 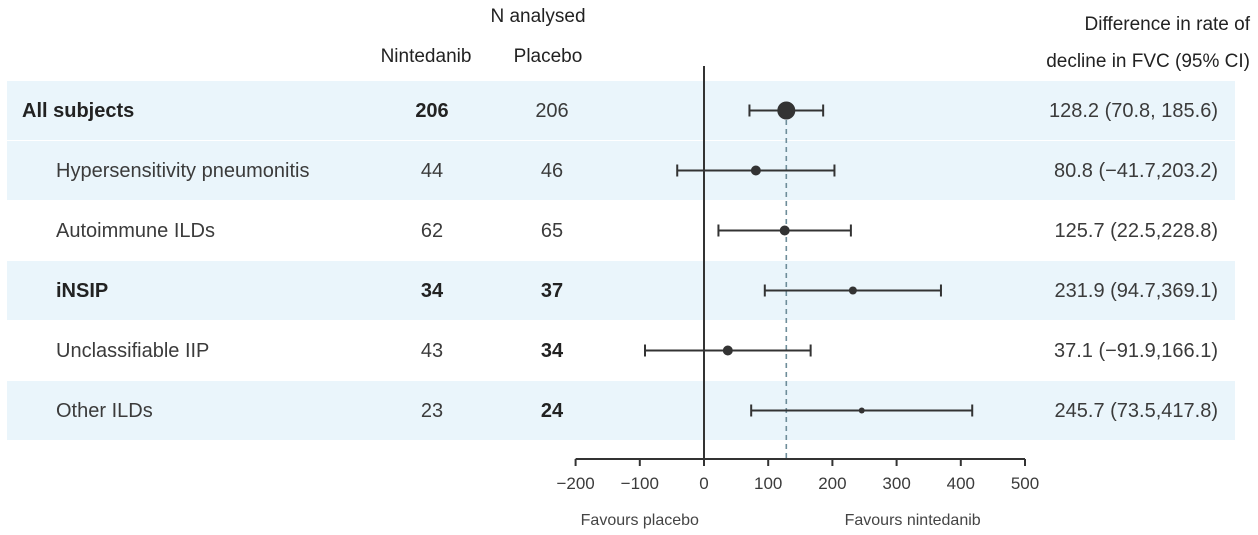 I want to click on favours-nintedanib-label: Favours nintedanib, so click(x=912, y=520).